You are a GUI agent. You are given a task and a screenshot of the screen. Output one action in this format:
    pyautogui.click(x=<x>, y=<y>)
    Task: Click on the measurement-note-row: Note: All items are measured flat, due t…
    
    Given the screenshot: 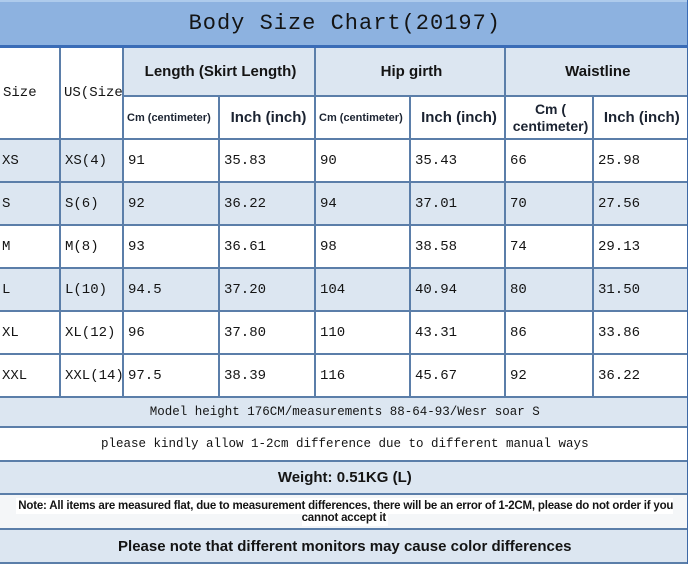 What is the action you would take?
    pyautogui.click(x=344, y=511)
    